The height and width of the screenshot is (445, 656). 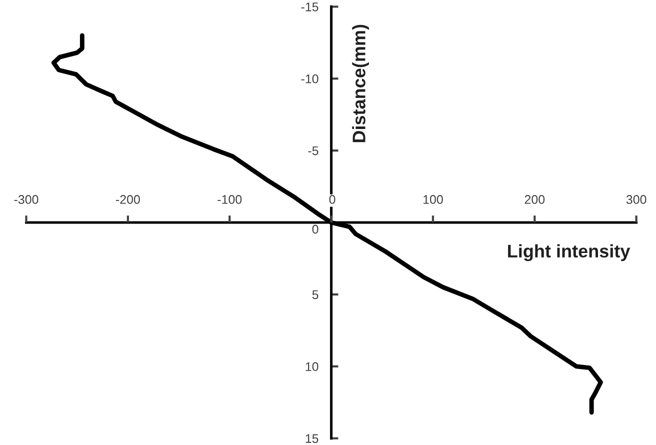 What do you see at coordinates (312, 367) in the screenshot?
I see `y-tick-label: 10` at bounding box center [312, 367].